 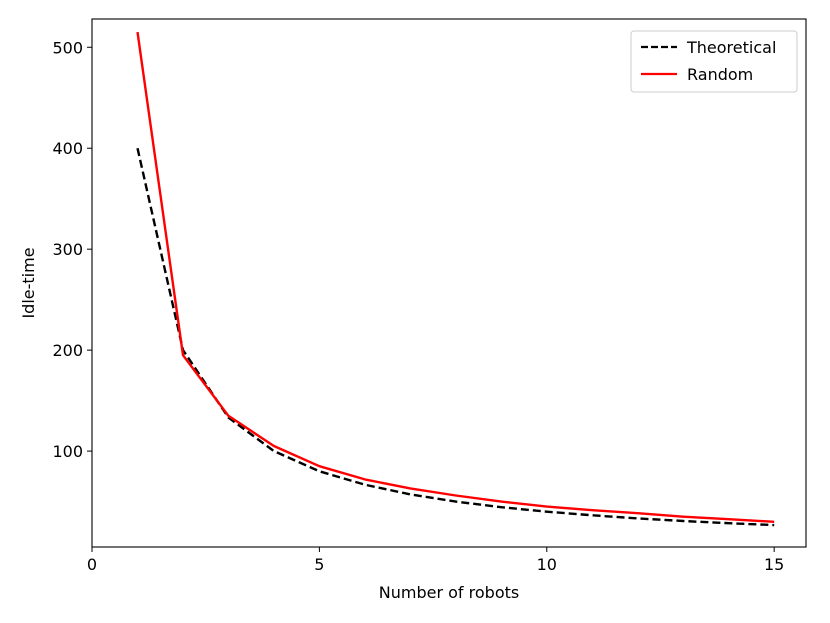 What do you see at coordinates (67, 249) in the screenshot?
I see `y-tick-label: 300` at bounding box center [67, 249].